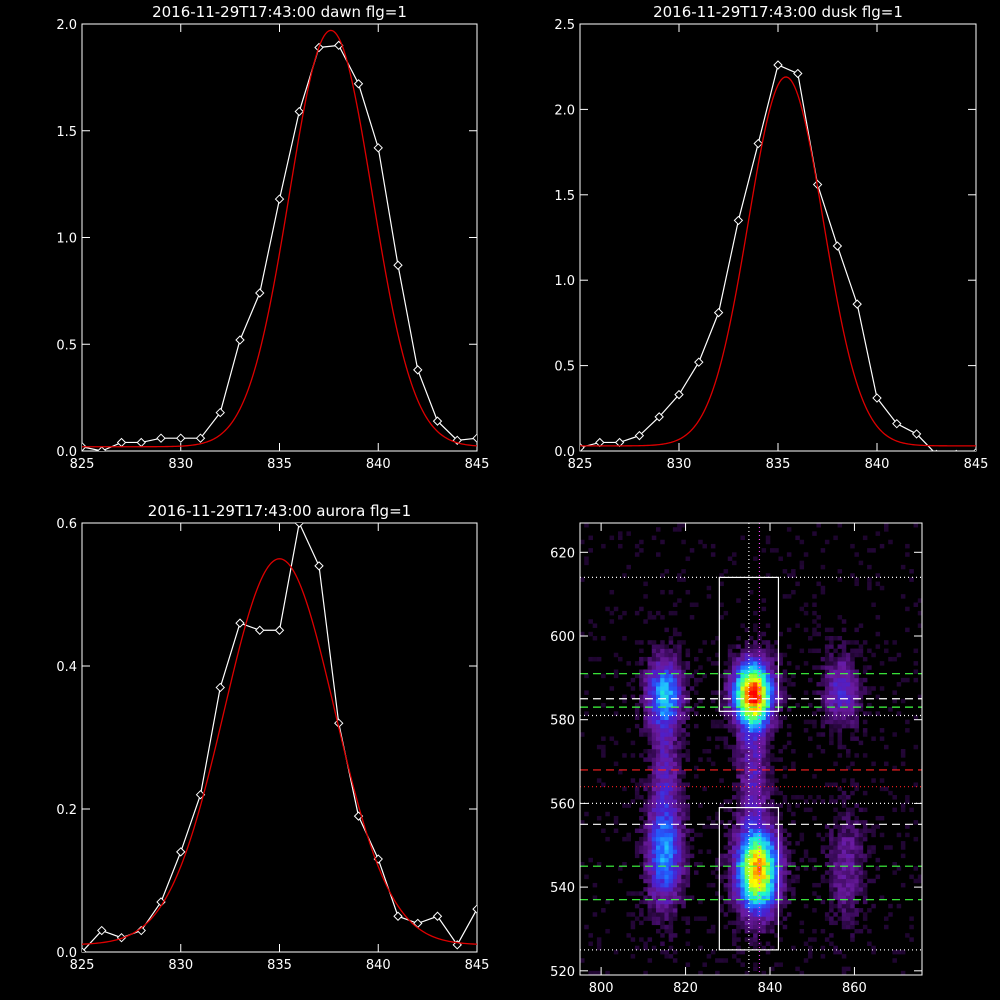  I want to click on y-tick-label: 0.5, so click(564, 367).